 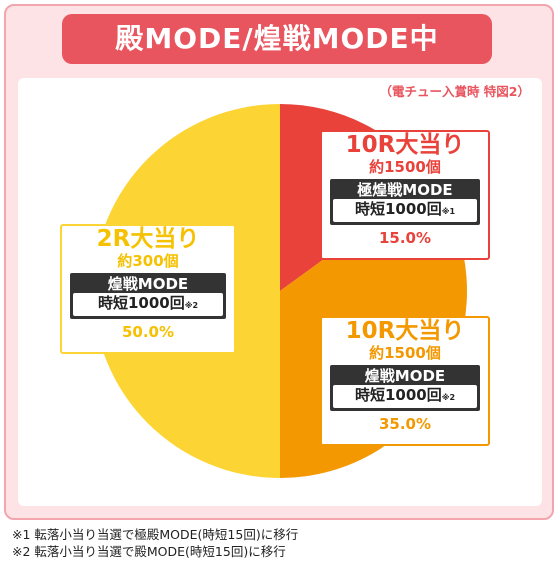 I want to click on slice-label-box-15: 10R大当り 約1500個 極煌戦MODE 時短1000回※1 15.0%, so click(x=405, y=195).